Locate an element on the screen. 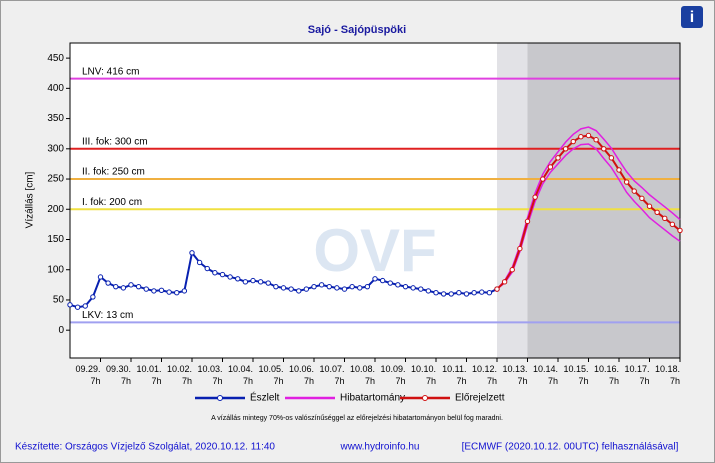  info-button is located at coordinates (692, 17).